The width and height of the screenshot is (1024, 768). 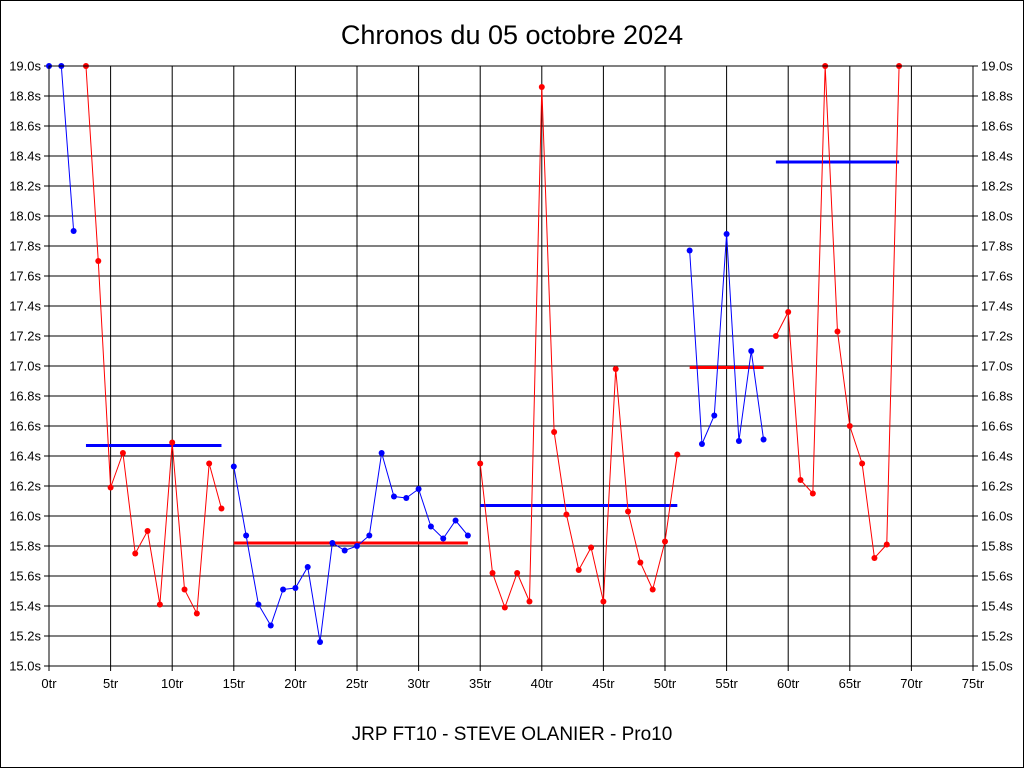 What do you see at coordinates (542, 683) in the screenshot?
I see `x-tick-label: 40tr` at bounding box center [542, 683].